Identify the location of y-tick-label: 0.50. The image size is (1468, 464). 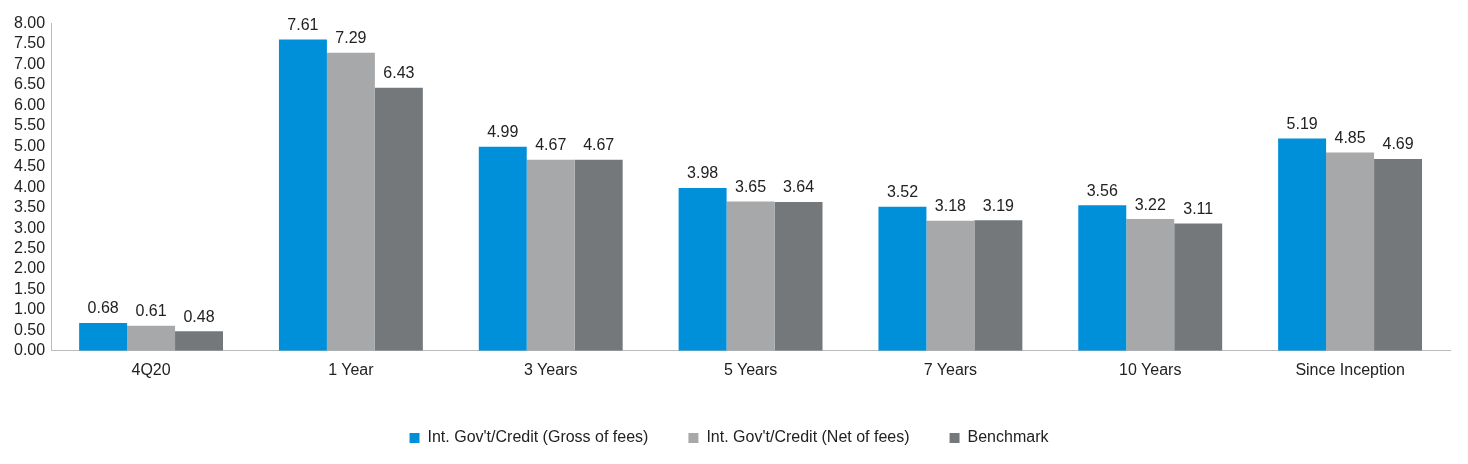
(30, 329).